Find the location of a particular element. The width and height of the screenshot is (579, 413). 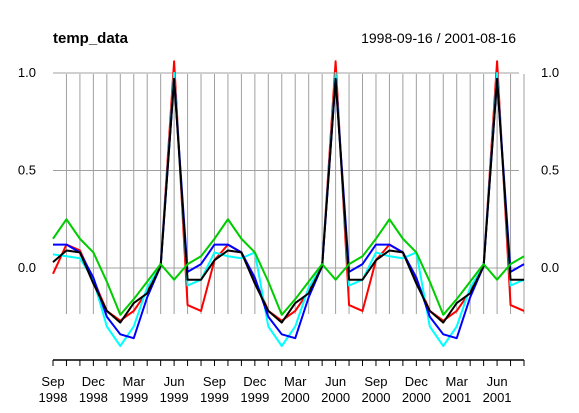

y-tick-label-left: 0.5 is located at coordinates (27, 170).